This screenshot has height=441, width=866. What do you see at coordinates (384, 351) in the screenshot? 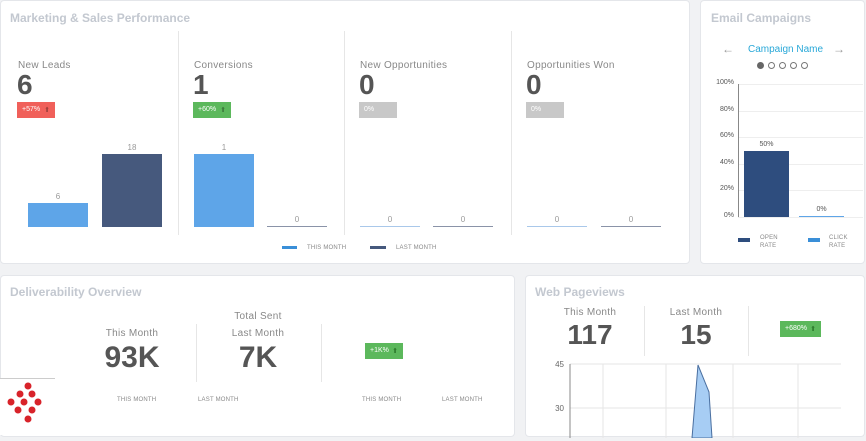
I see `change-badge: +1K% ⬆` at bounding box center [384, 351].